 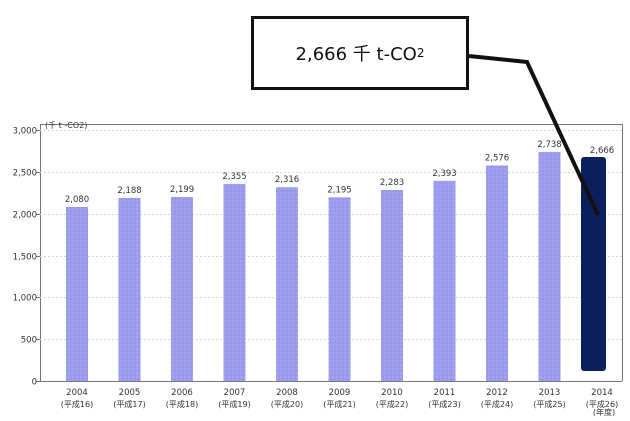 What do you see at coordinates (287, 393) in the screenshot?
I see `x-tick-label: 2008` at bounding box center [287, 393].